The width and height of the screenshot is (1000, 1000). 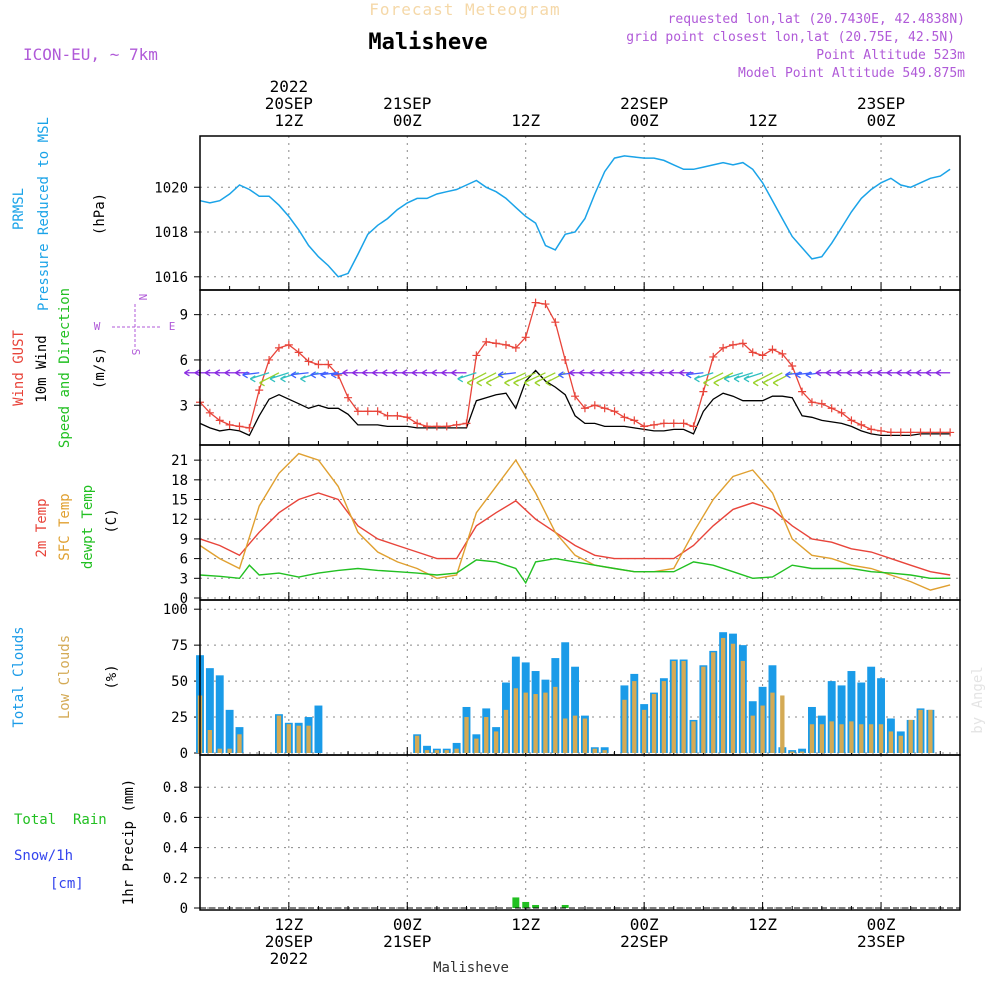 What do you see at coordinates (179, 682) in the screenshot?
I see `y-tick-label: 50` at bounding box center [179, 682].